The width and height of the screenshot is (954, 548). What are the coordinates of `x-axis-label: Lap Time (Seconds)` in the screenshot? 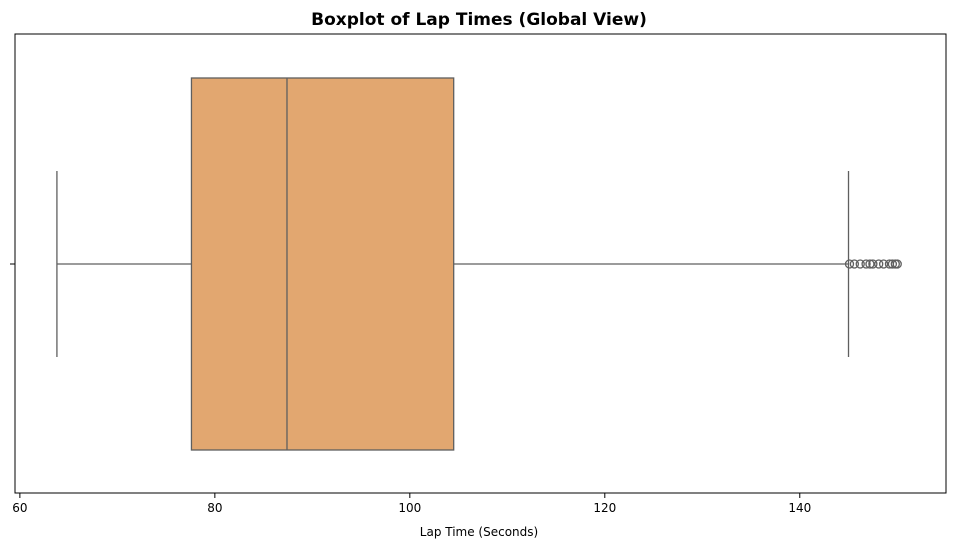 It's located at (479, 532).